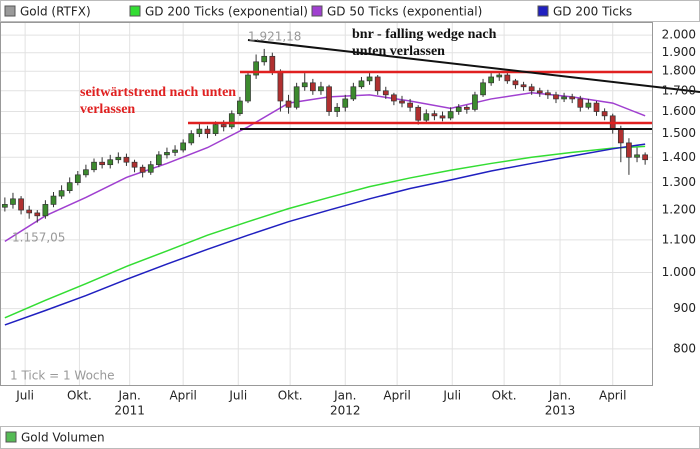 The image size is (700, 449). Describe the element at coordinates (679, 133) in the screenshot. I see `y-tick-label: 1.500` at that location.